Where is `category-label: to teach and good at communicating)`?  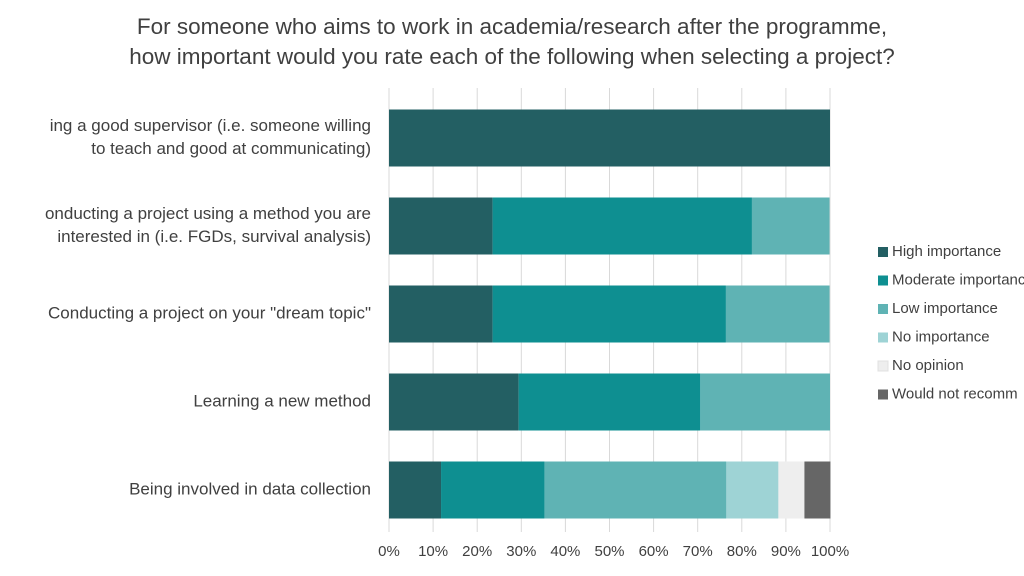
category-label: to teach and good at communicating) is located at coordinates (231, 148).